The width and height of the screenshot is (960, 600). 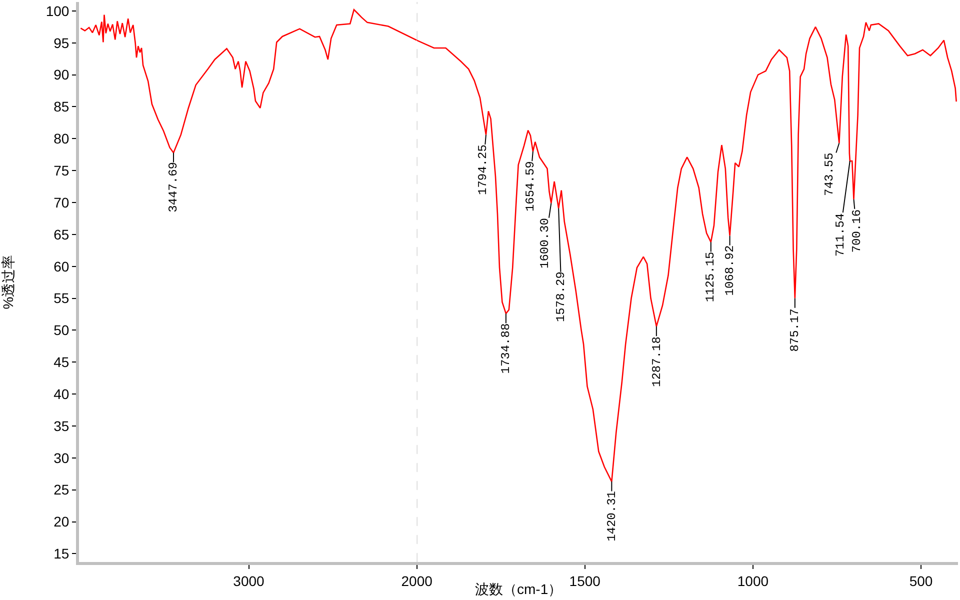 I want to click on y-tick-label: 70, so click(x=62, y=202).